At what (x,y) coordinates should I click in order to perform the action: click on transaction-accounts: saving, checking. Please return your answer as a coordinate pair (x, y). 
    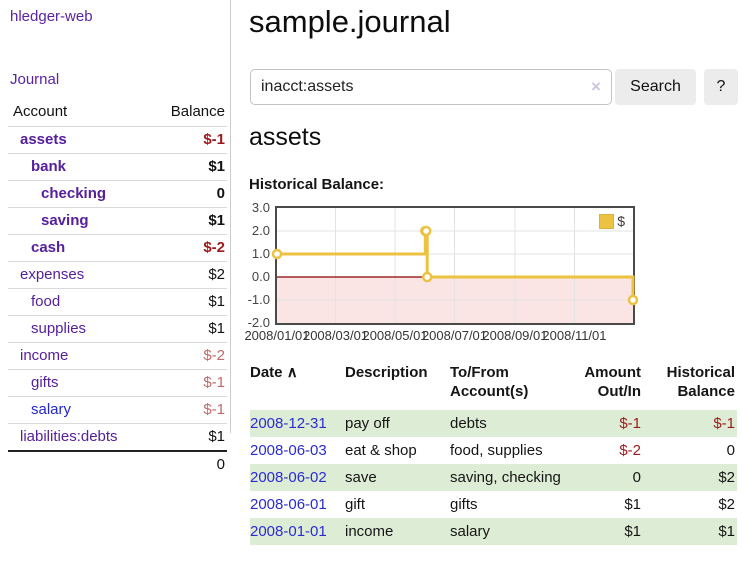
    Looking at the image, I should click on (505, 477).